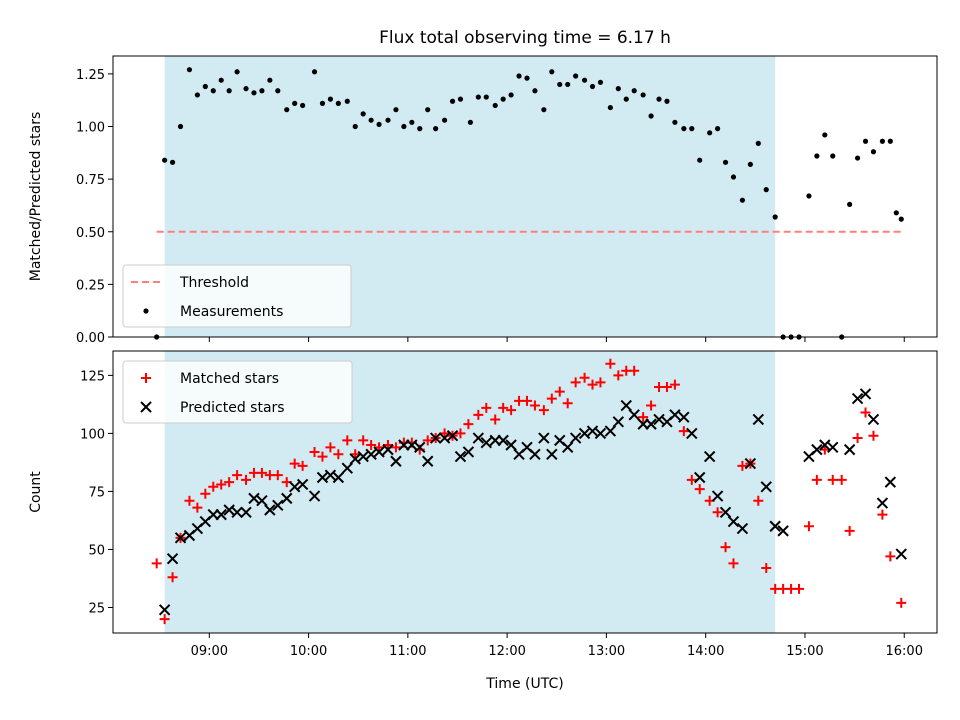 This screenshot has height=720, width=960. Describe the element at coordinates (524, 684) in the screenshot. I see `x-axis-label: Time (UTC)` at that location.